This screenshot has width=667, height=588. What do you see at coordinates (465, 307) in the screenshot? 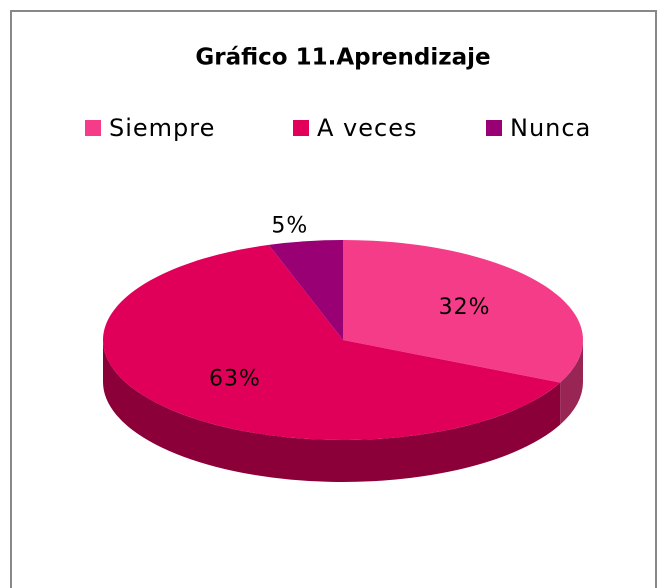
I see `data-label: 32%` at bounding box center [465, 307].